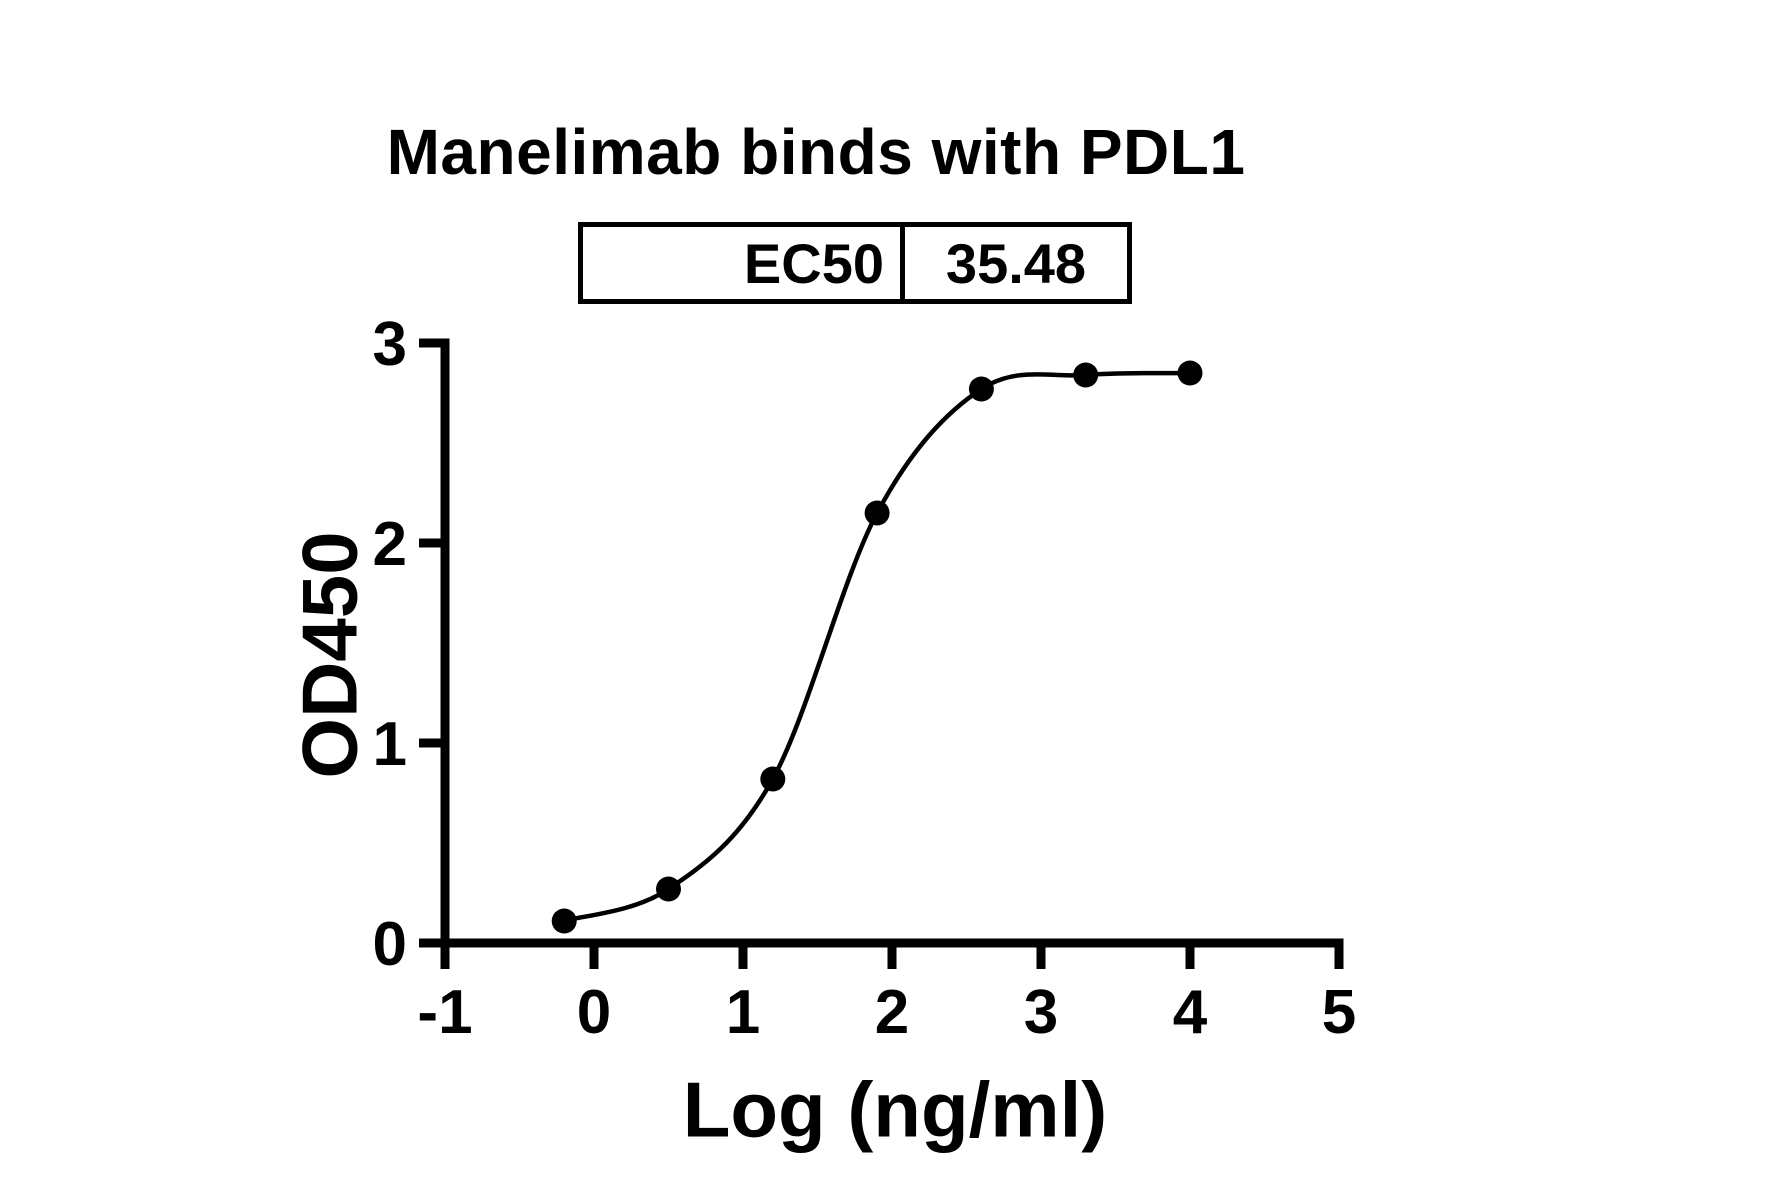 The image size is (1781, 1197). What do you see at coordinates (390, 344) in the screenshot?
I see `y-tick-label: 3` at bounding box center [390, 344].